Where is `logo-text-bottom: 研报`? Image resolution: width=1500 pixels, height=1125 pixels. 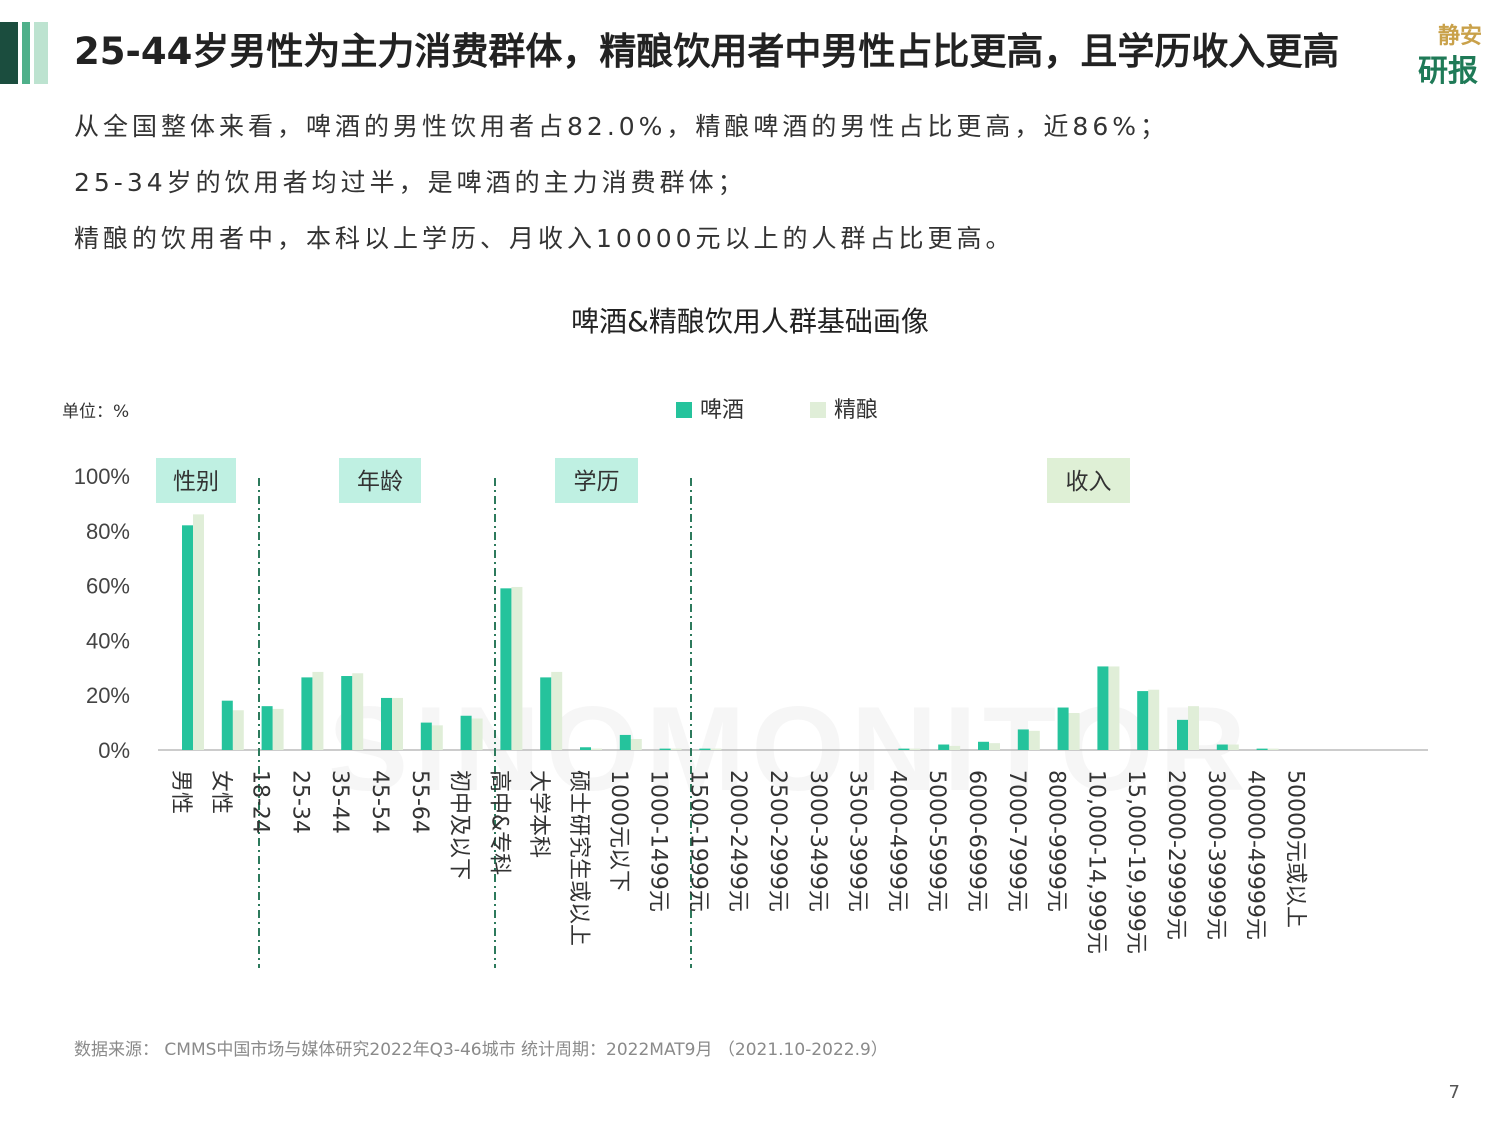 logo-text-bottom: 研报 is located at coordinates (1448, 71).